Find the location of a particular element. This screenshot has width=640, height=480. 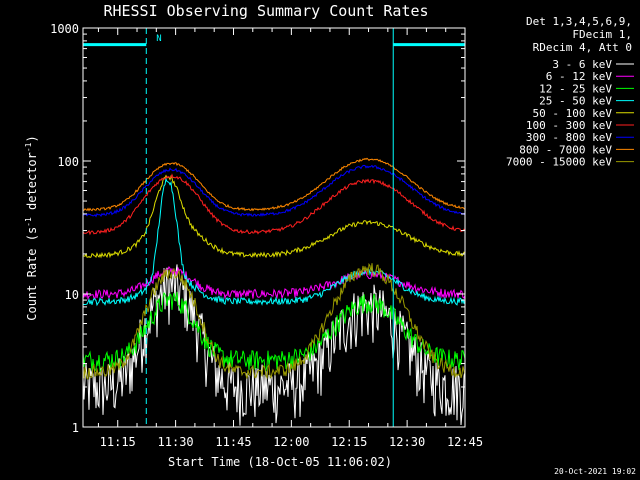

info-line-2: FDecim 1, is located at coordinates (602, 34).